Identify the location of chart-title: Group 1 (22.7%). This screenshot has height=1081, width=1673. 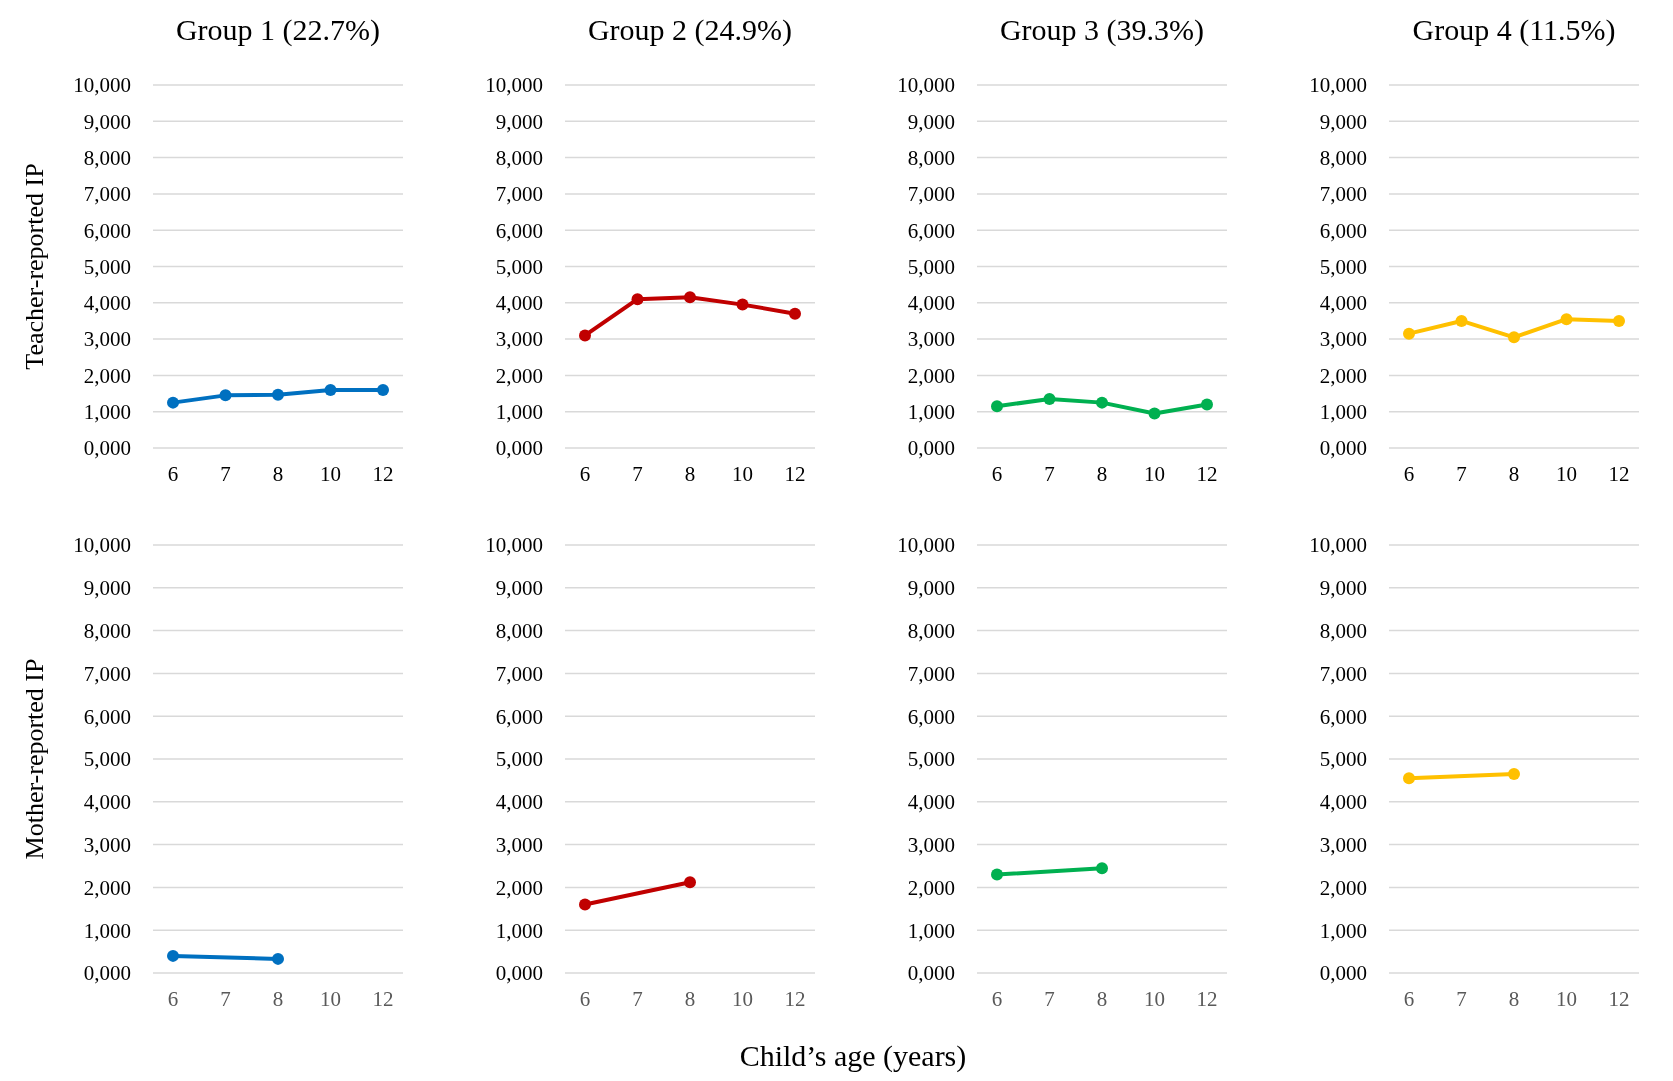
(278, 30).